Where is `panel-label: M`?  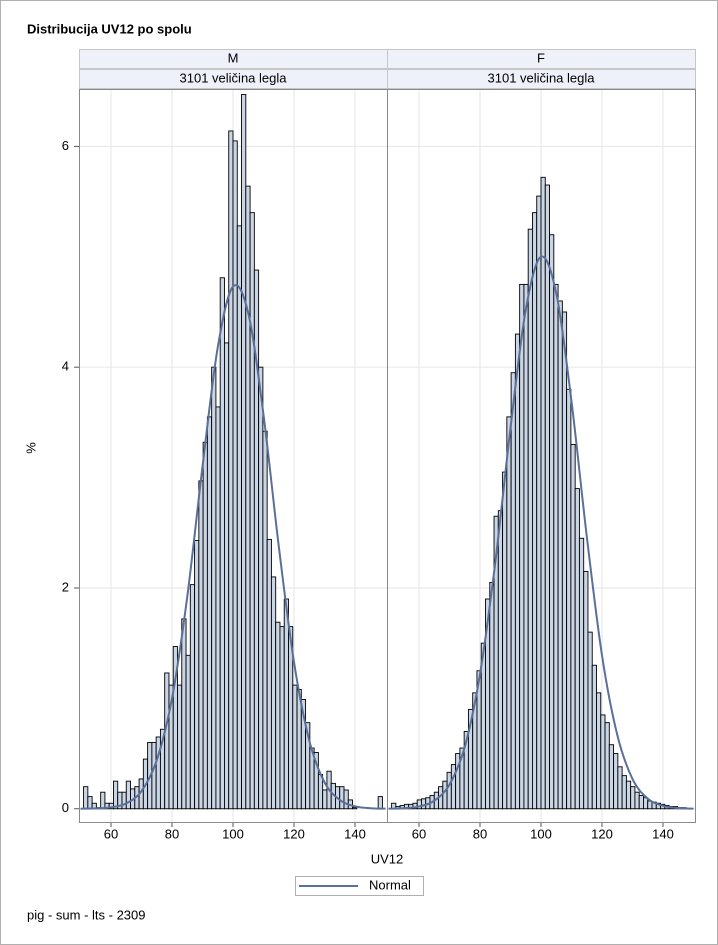 panel-label: M is located at coordinates (233, 57).